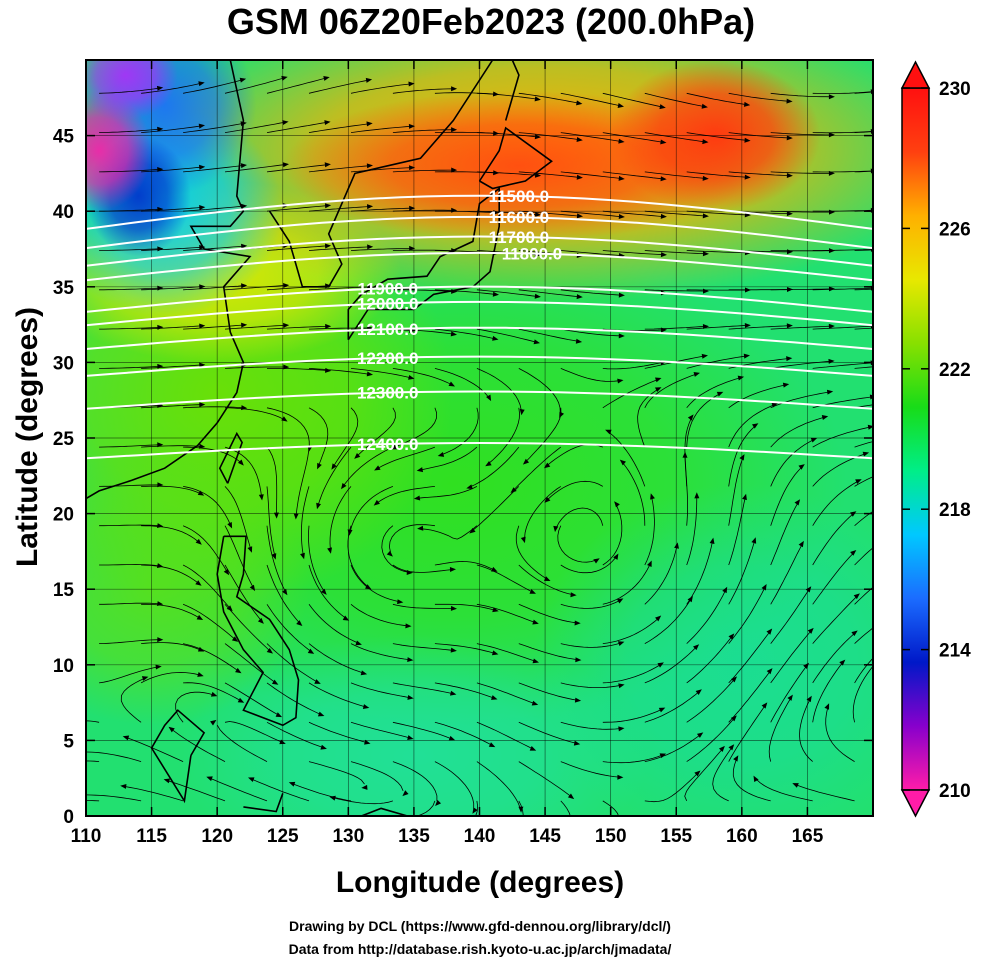 The image size is (982, 962). What do you see at coordinates (217, 836) in the screenshot?
I see `x-tick-label: 120` at bounding box center [217, 836].